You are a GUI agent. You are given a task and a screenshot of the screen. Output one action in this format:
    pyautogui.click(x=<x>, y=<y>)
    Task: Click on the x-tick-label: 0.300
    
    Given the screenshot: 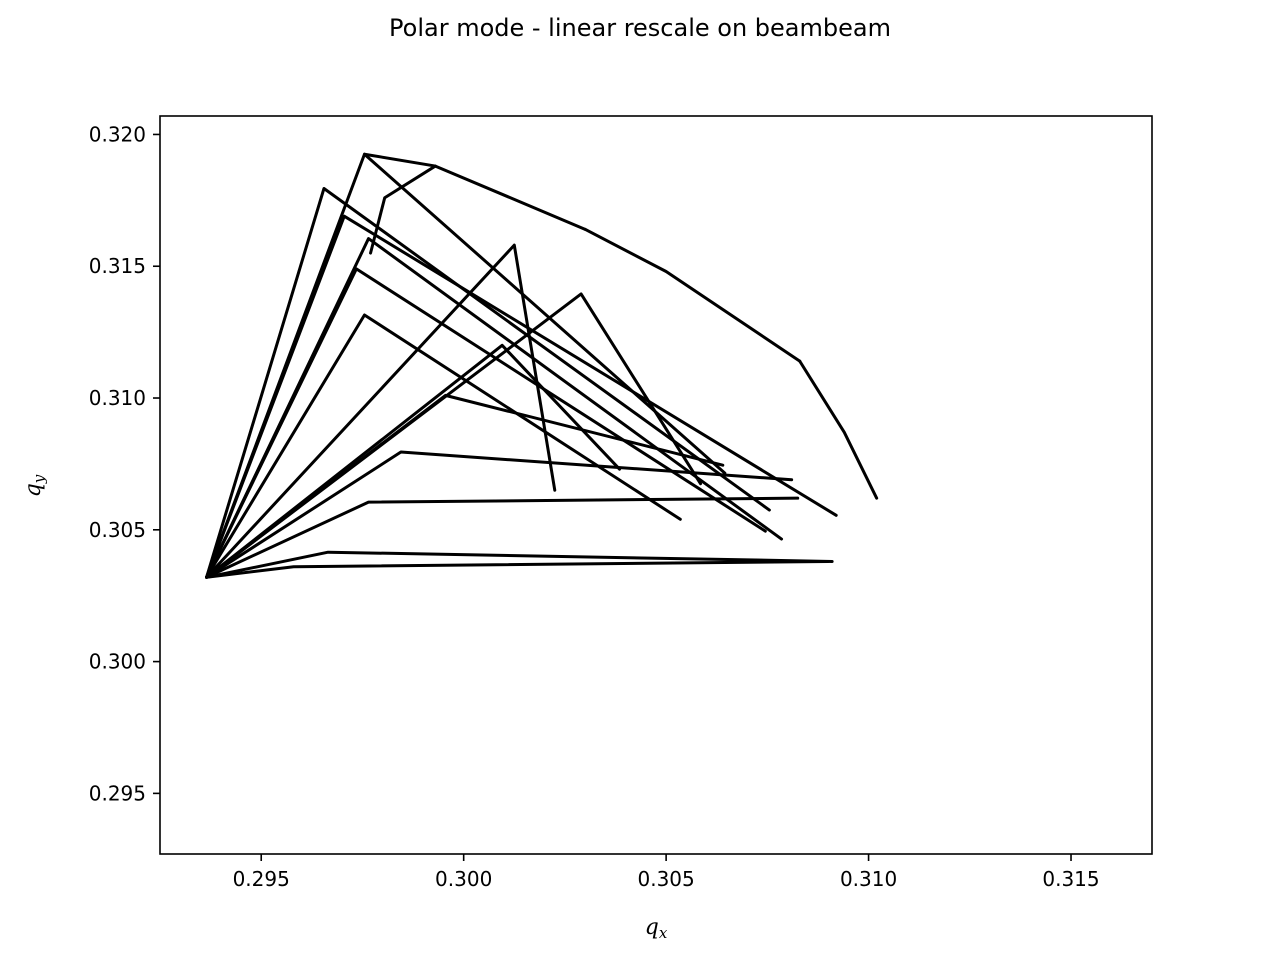 What is the action you would take?
    pyautogui.click(x=463, y=879)
    